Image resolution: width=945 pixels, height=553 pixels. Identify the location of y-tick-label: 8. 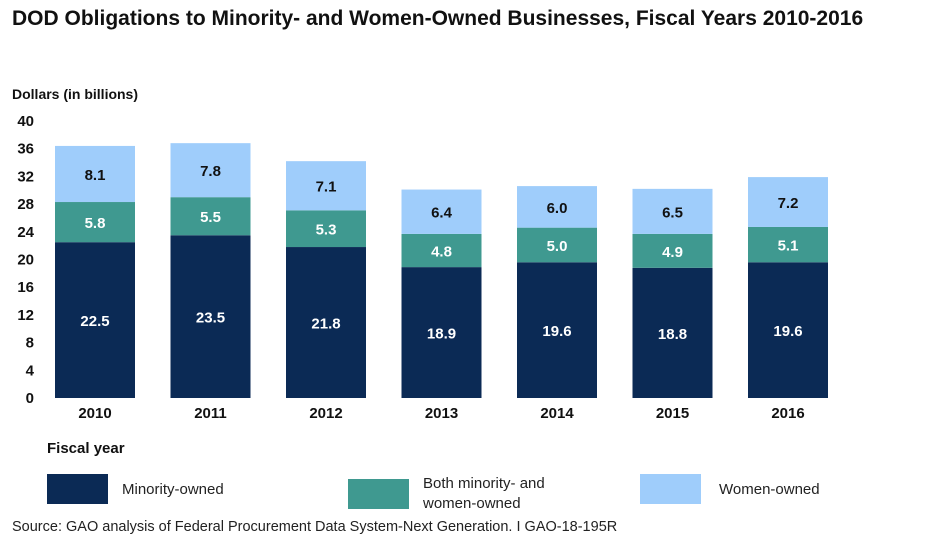
(30, 343).